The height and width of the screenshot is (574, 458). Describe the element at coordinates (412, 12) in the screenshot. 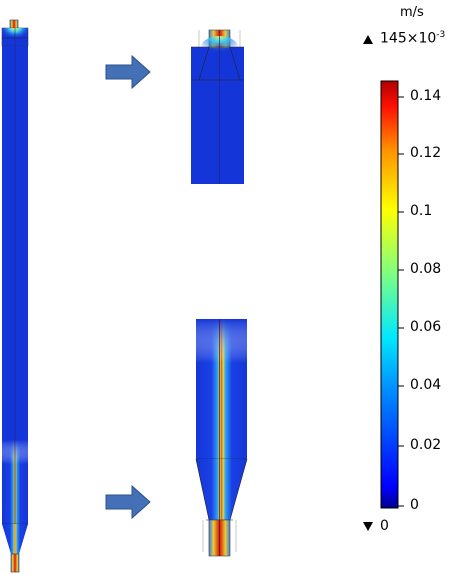

I see `legend-unit: m/s` at that location.